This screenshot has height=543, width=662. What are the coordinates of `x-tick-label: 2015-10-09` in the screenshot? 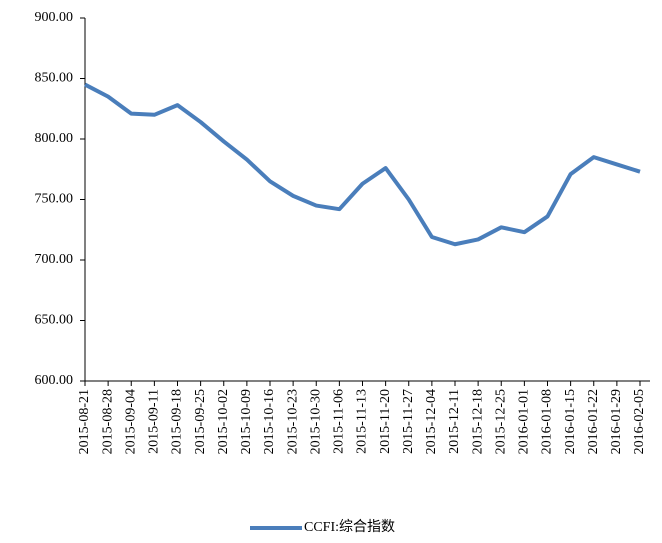 It's located at (246, 421).